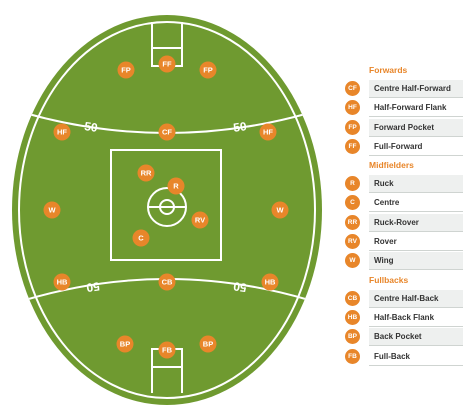  I want to click on position-code-r: R, so click(176, 186).